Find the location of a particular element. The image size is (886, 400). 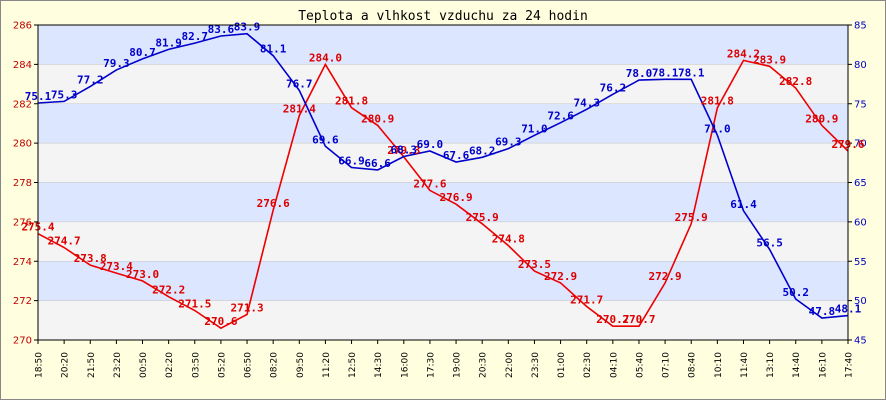

x-tick-label: 20:30 is located at coordinates (484, 365).